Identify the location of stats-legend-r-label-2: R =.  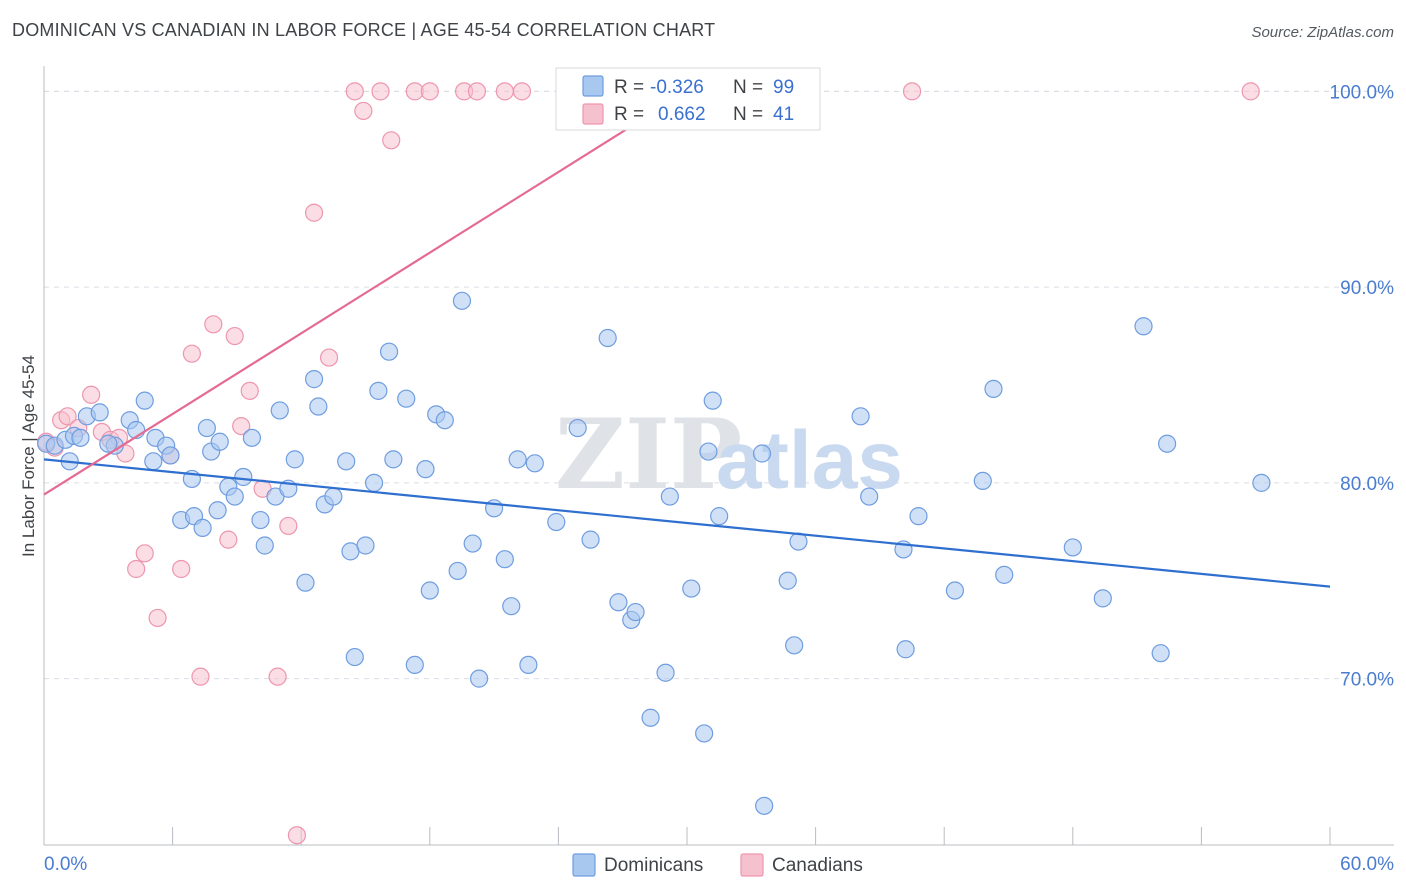
(629, 114).